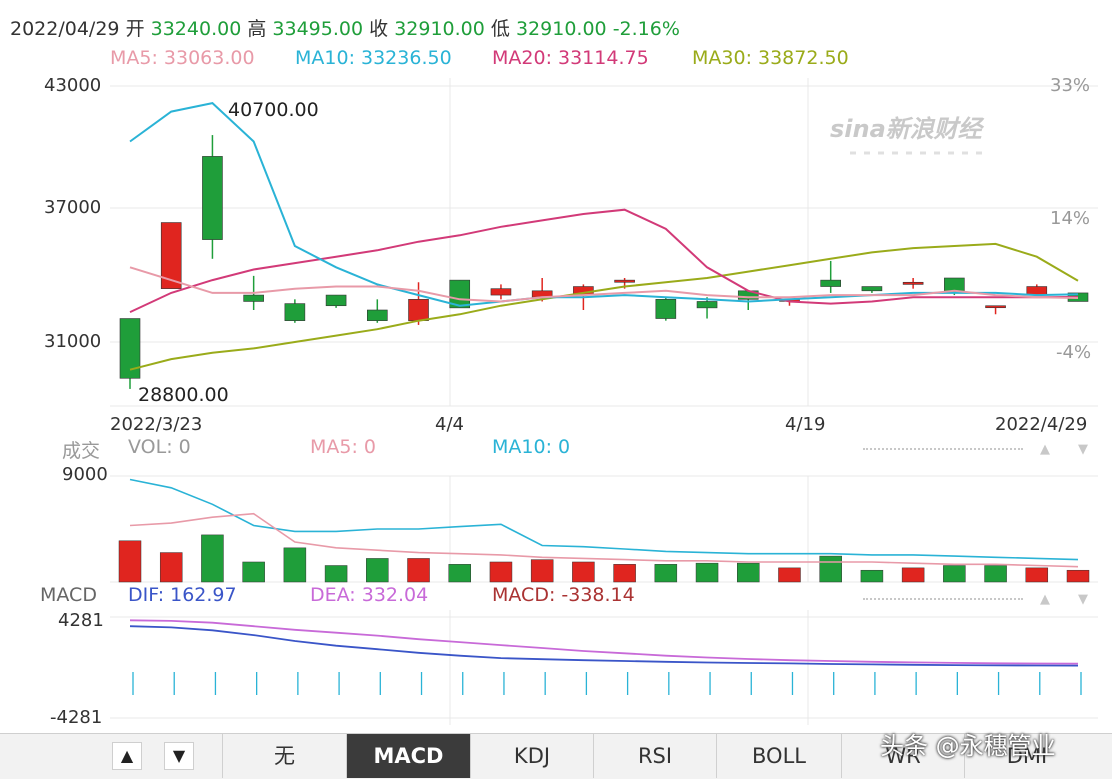  I want to click on macd-panel-label: MACD, so click(68, 595).